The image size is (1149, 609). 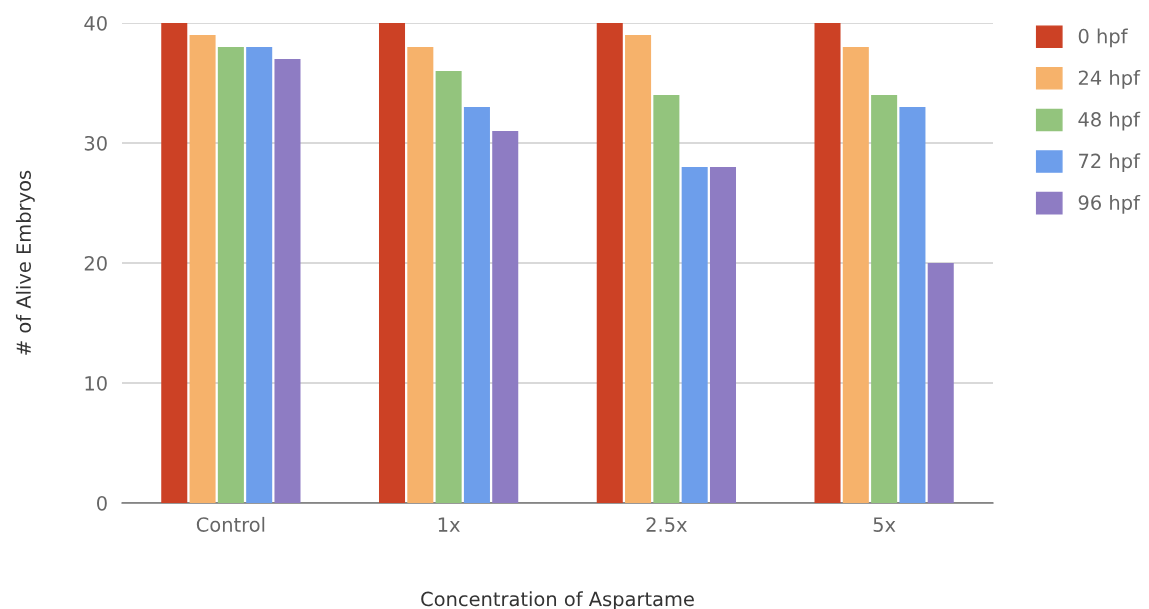 What do you see at coordinates (25, 262) in the screenshot?
I see `y-axis-title: # of Alive Embryos` at bounding box center [25, 262].